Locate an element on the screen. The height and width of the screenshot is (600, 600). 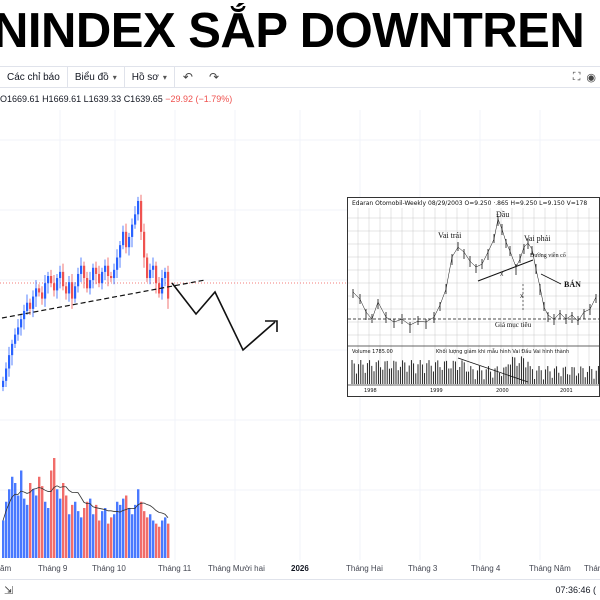
ohlc-open: O1669.61 is located at coordinates (20, 99).